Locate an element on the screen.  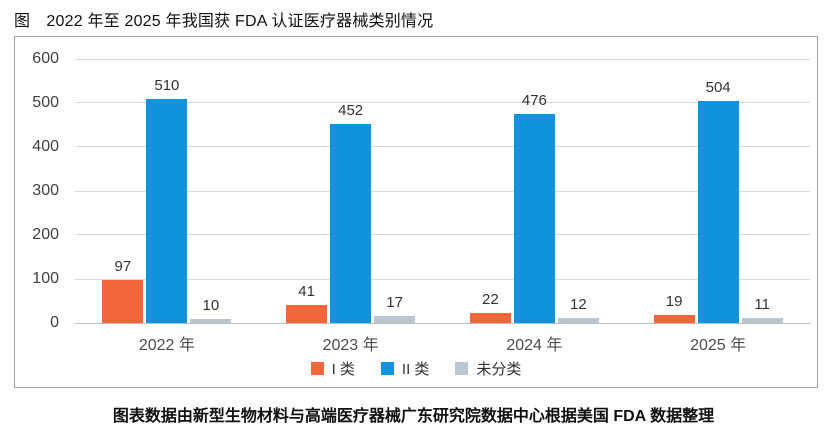
legend-label: II 类 is located at coordinates (415, 369).